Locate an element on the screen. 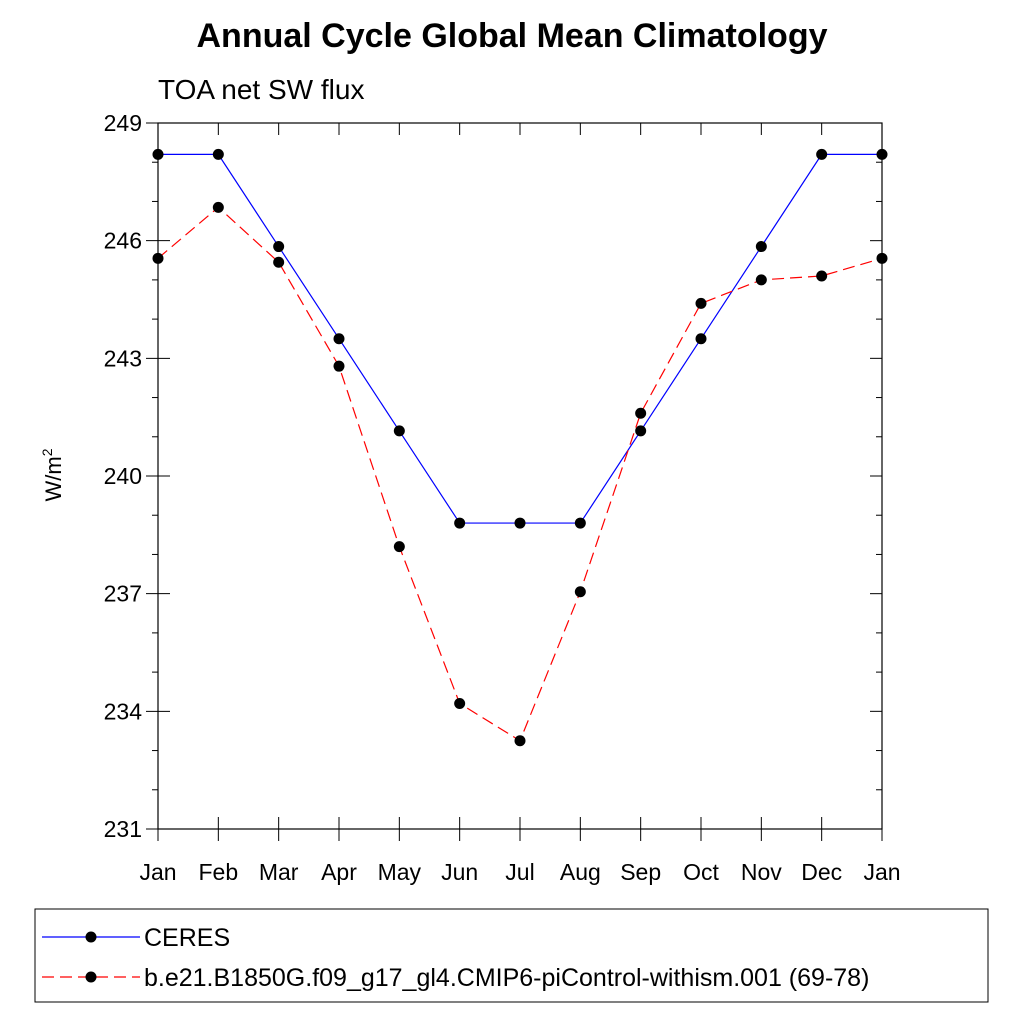 The width and height of the screenshot is (1024, 1024). y-tick-label: 243 is located at coordinates (123, 358).